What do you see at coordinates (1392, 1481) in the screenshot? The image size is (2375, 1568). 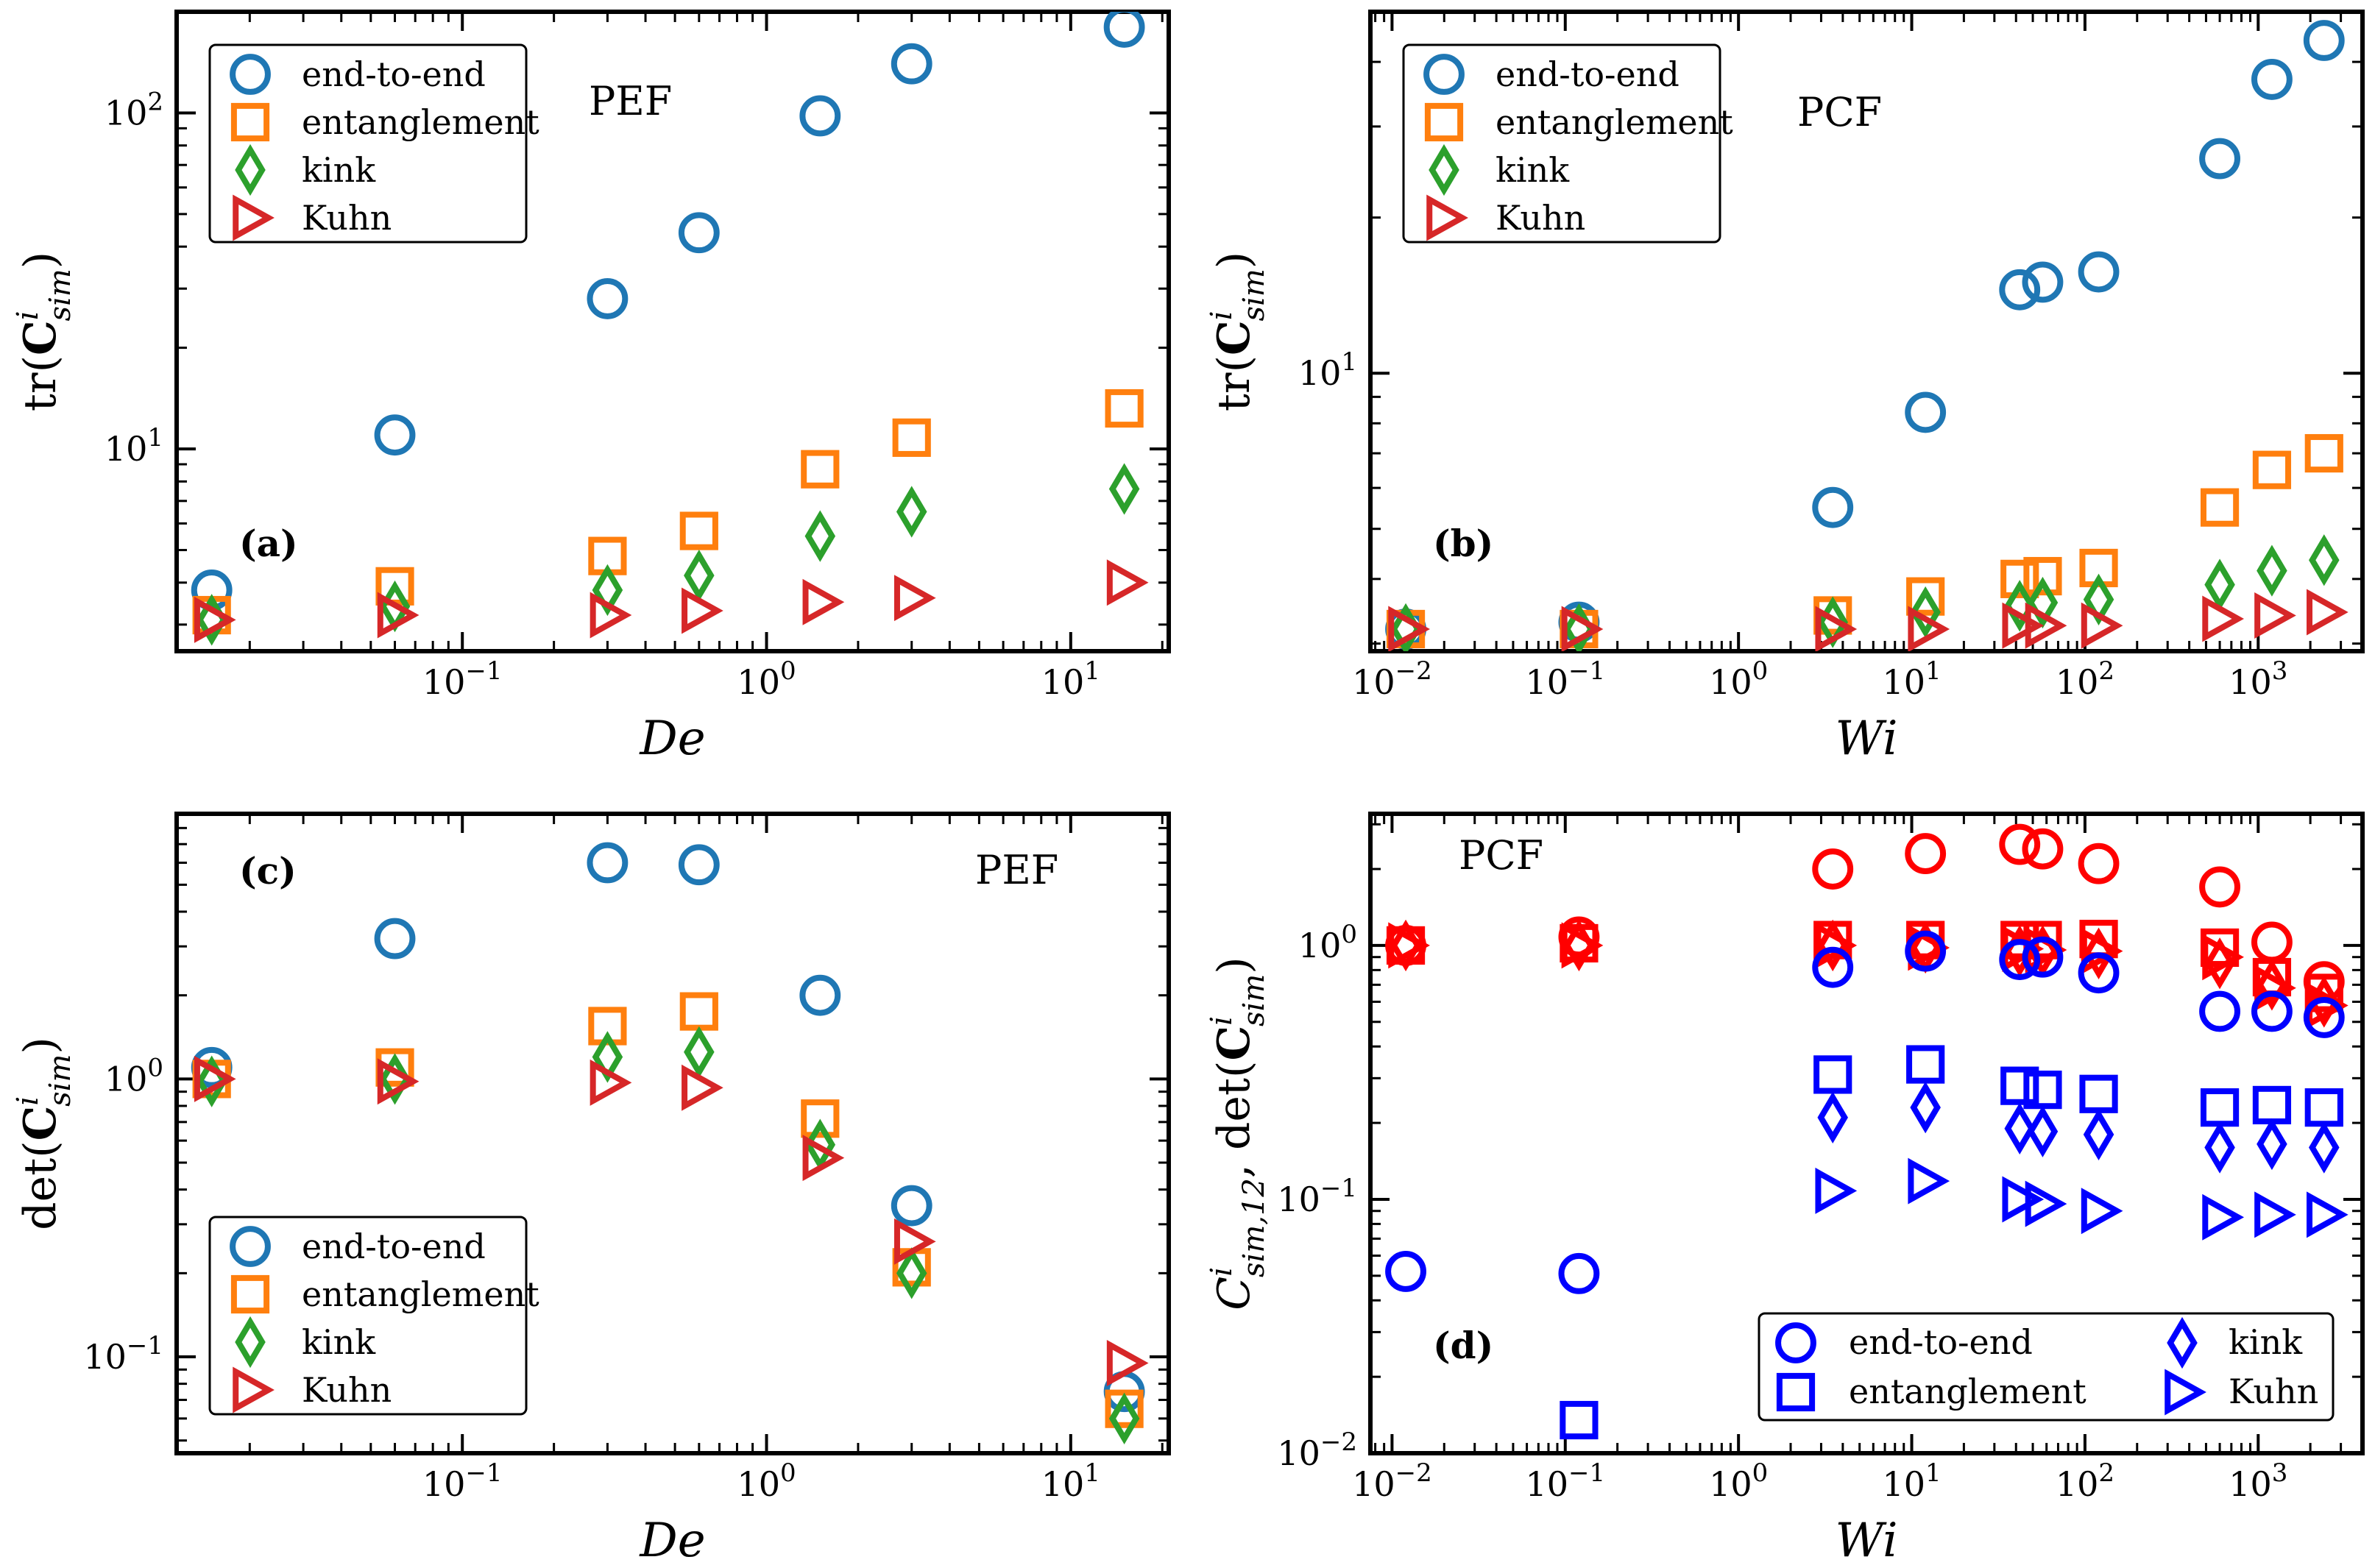 I see `x-tick-label: 10⁻²` at bounding box center [1392, 1481].